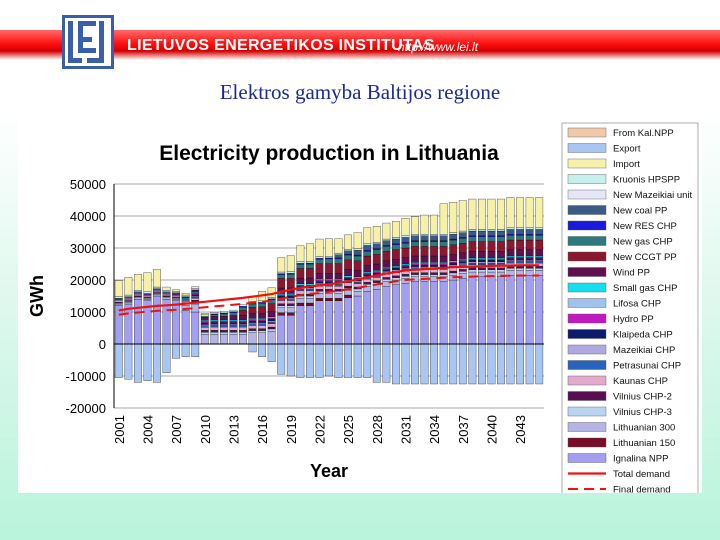 The width and height of the screenshot is (720, 540). What do you see at coordinates (37, 296) in the screenshot?
I see `y-axis-label: GWh` at bounding box center [37, 296].